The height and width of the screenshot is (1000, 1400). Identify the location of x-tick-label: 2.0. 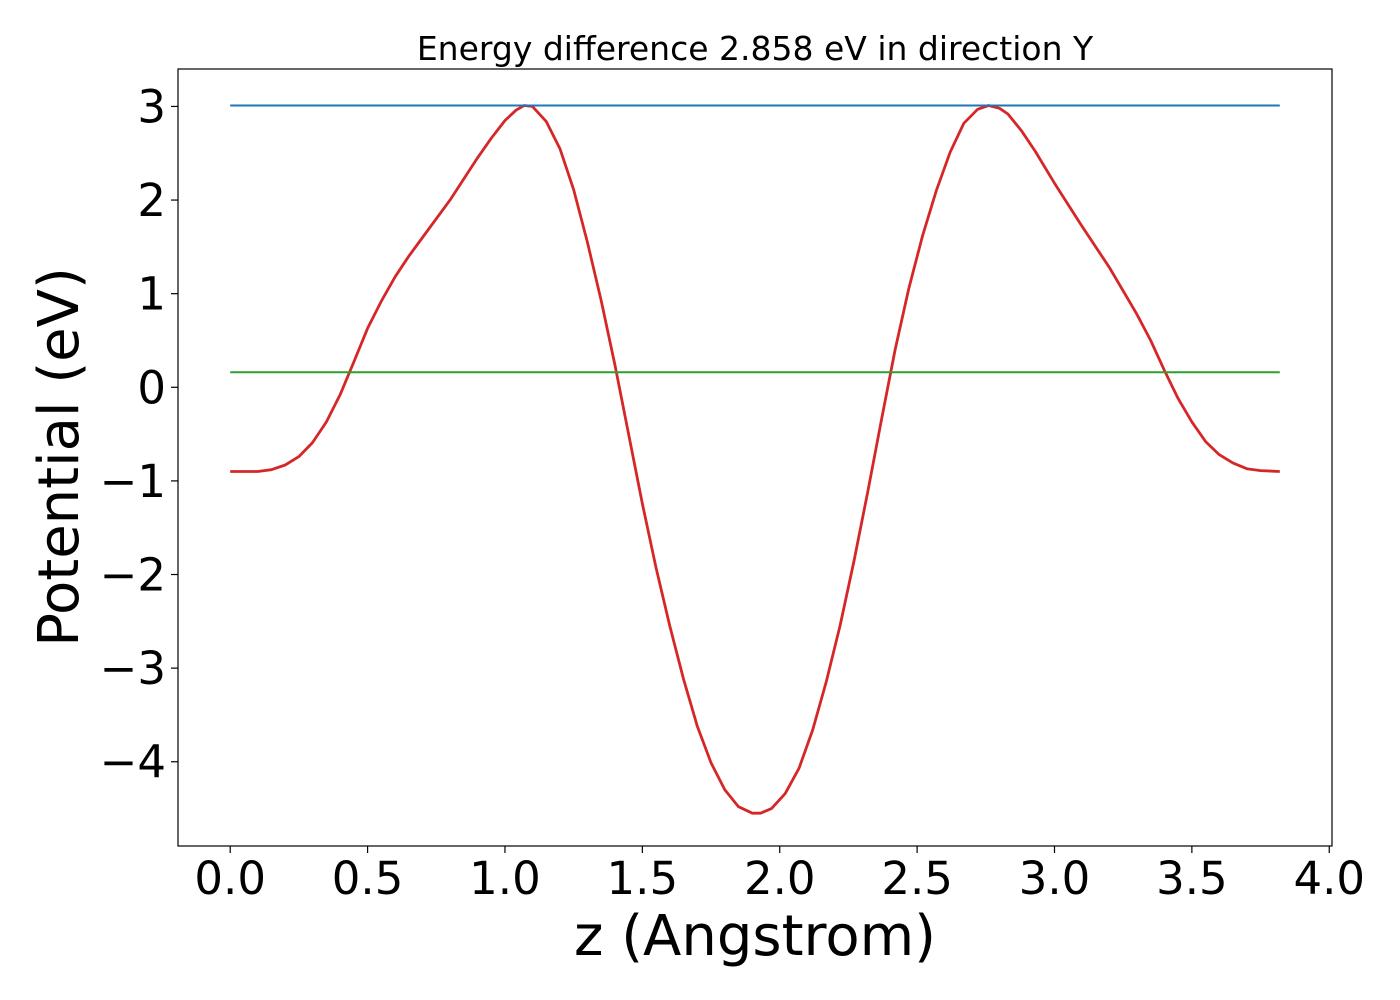
(780, 878).